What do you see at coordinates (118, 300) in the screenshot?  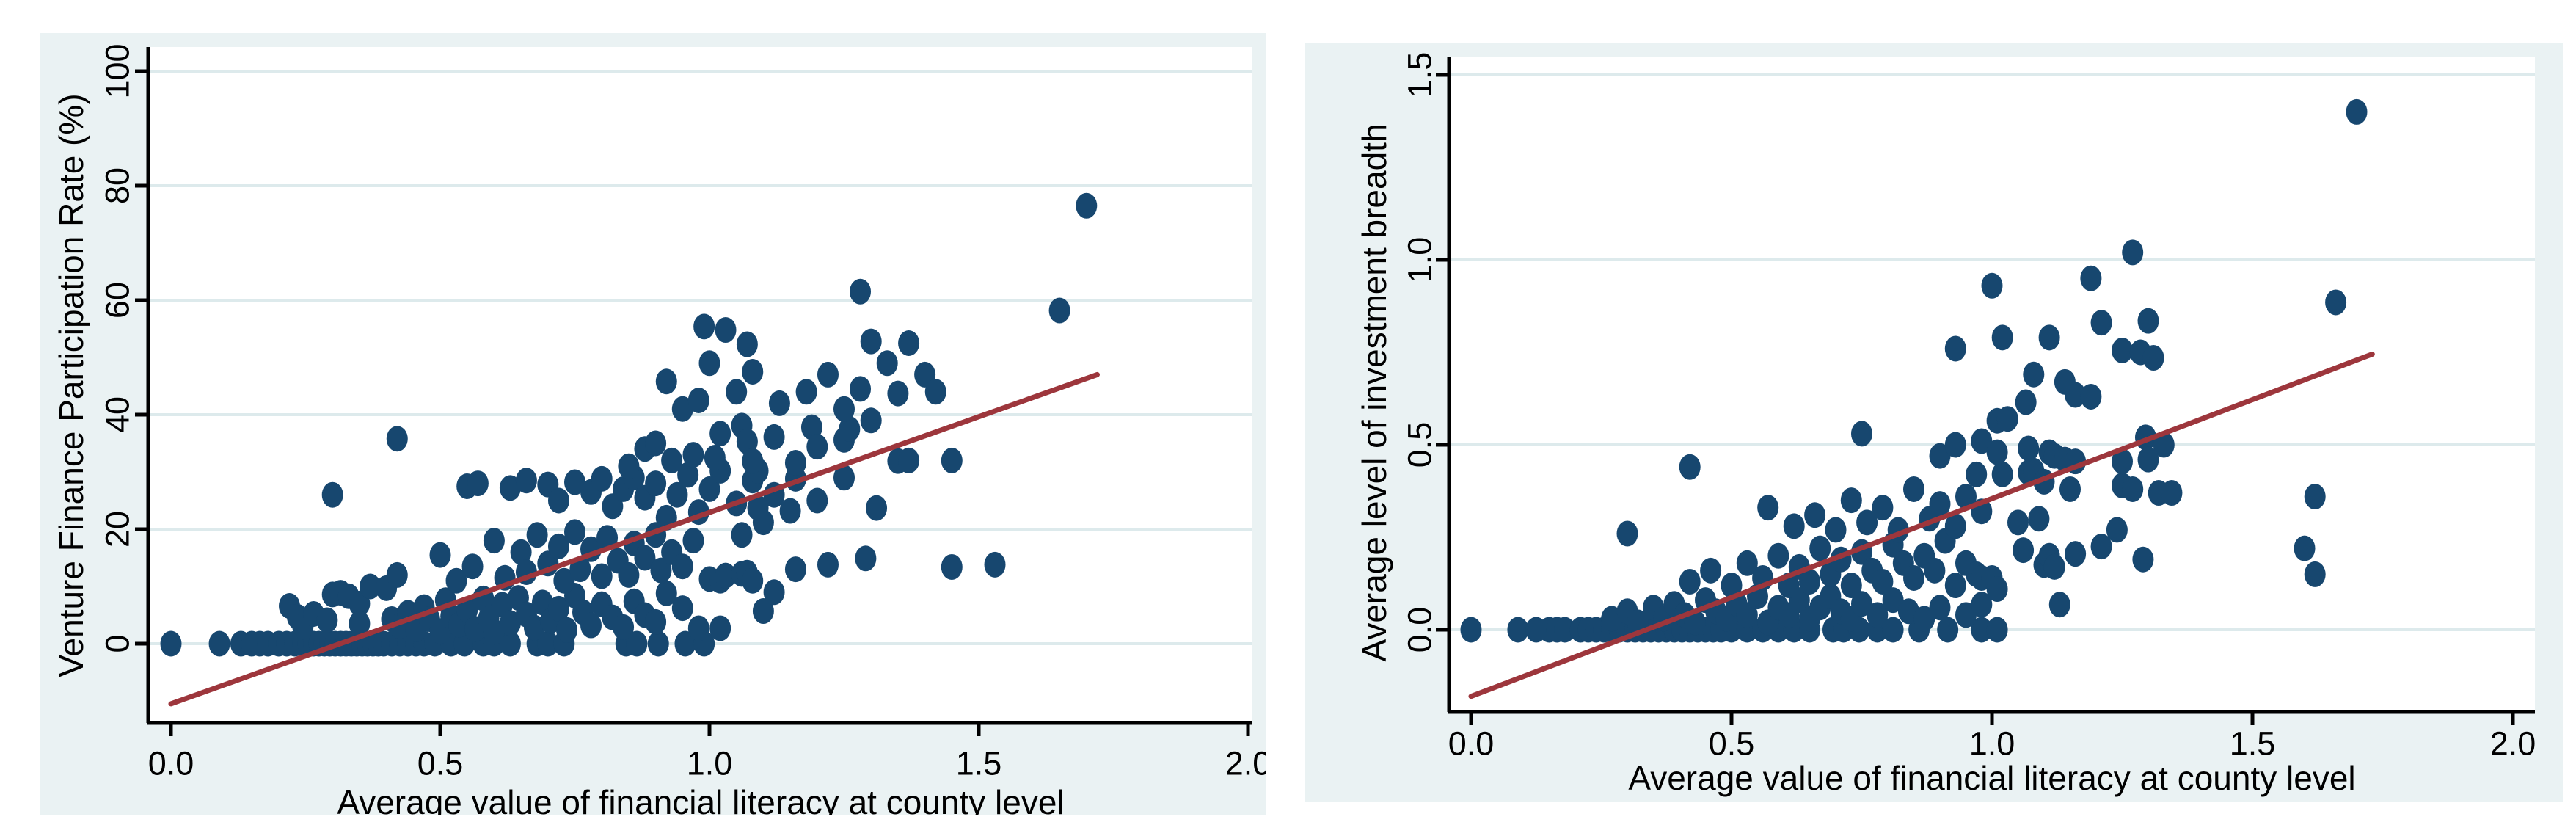 I see `y-tick-label: 60` at bounding box center [118, 300].